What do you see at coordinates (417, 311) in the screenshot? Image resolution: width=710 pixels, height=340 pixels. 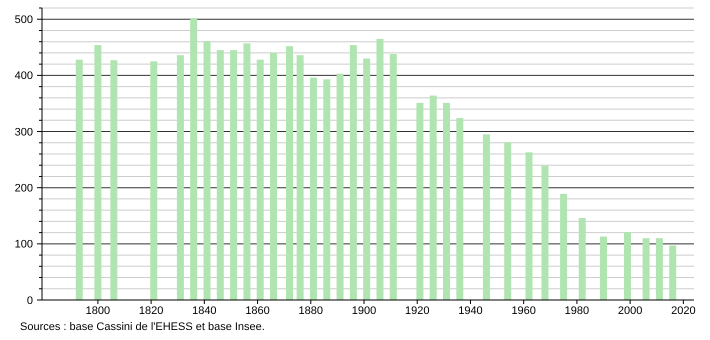 I see `x-tick-label: 1920` at bounding box center [417, 311].